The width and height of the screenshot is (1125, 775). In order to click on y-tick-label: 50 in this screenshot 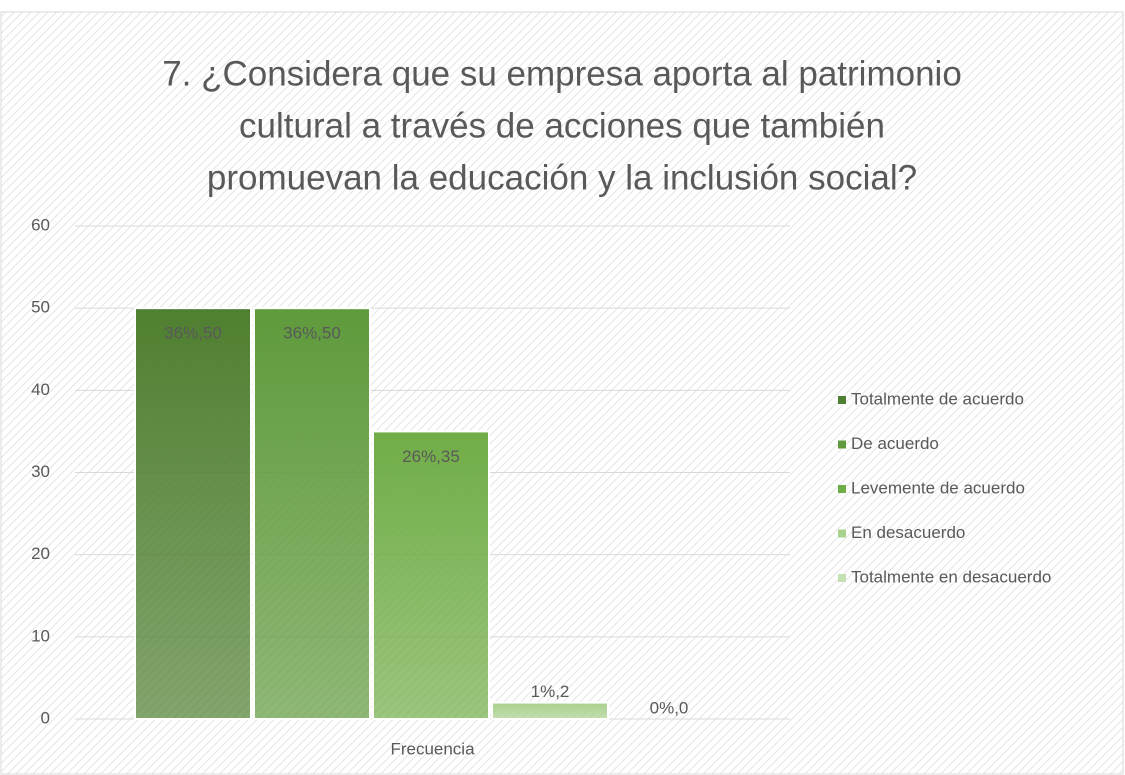, I will do `click(40, 307)`.